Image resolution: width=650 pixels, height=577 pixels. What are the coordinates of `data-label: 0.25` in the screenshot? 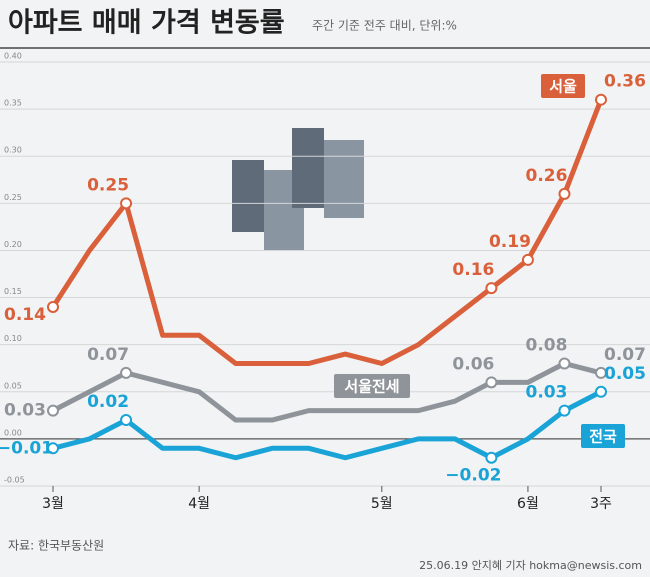 It's located at (108, 185).